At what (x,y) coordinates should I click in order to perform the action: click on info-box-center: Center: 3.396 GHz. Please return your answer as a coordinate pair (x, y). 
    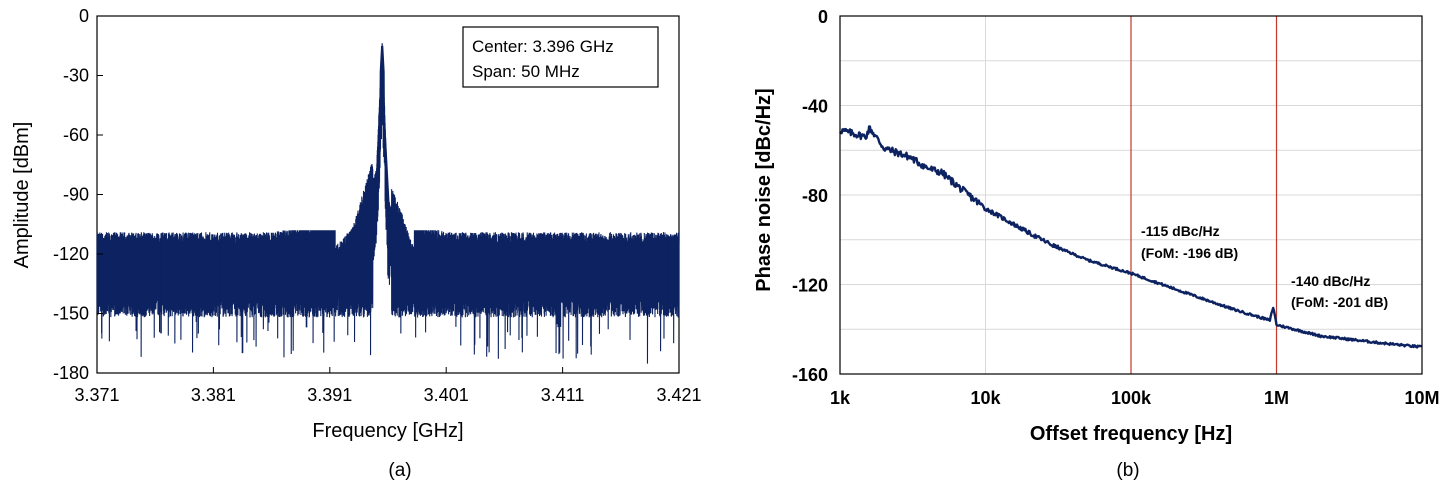
    Looking at the image, I should click on (543, 46).